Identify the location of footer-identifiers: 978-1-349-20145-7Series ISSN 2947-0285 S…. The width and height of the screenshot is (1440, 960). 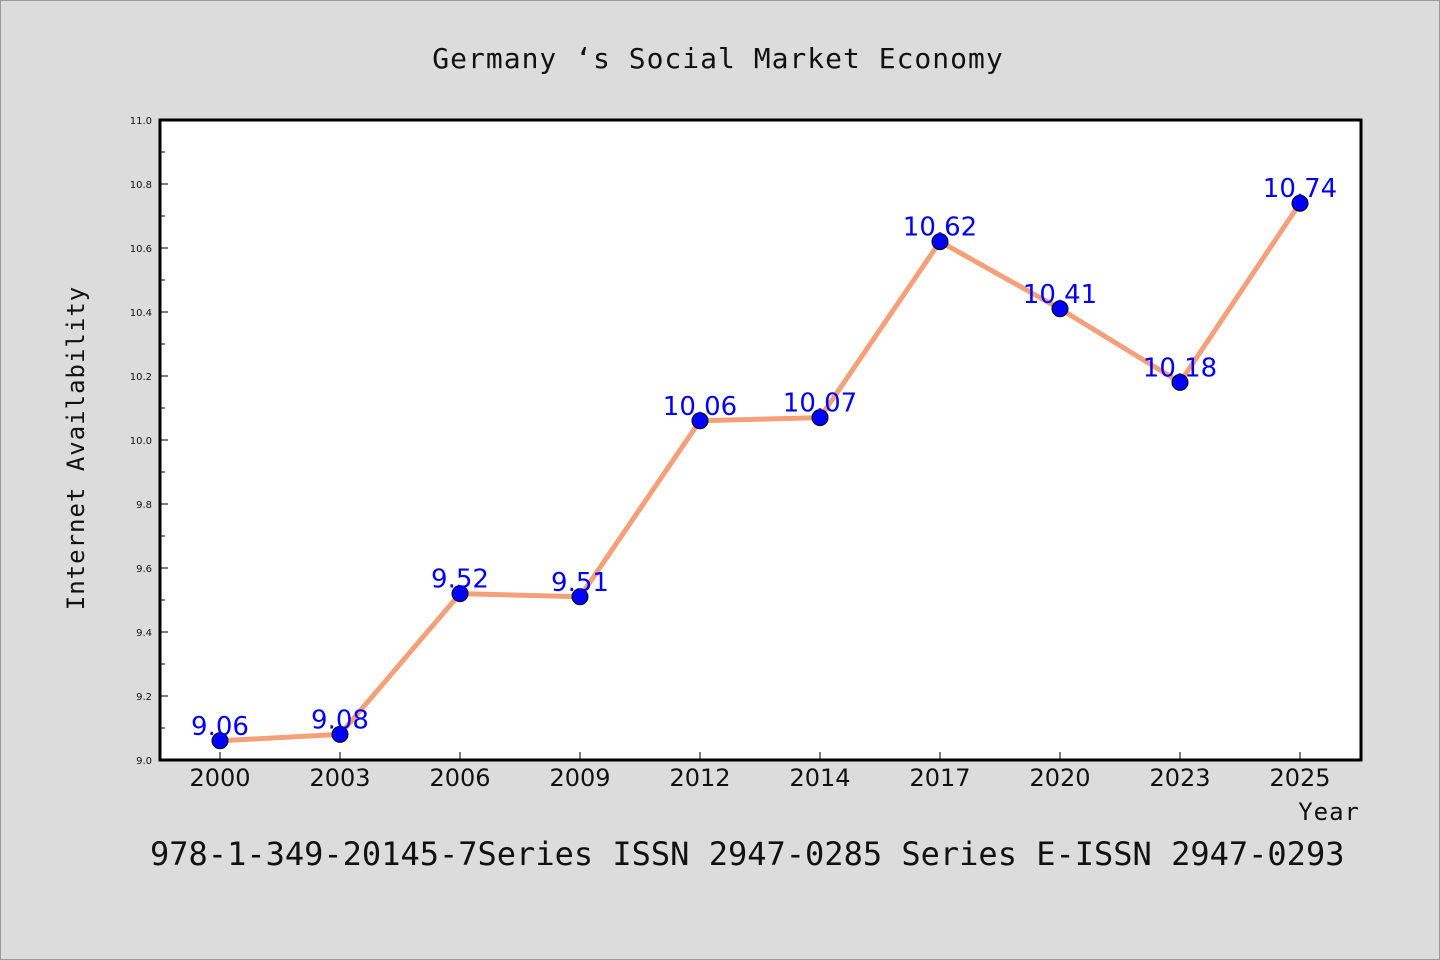
(747, 854).